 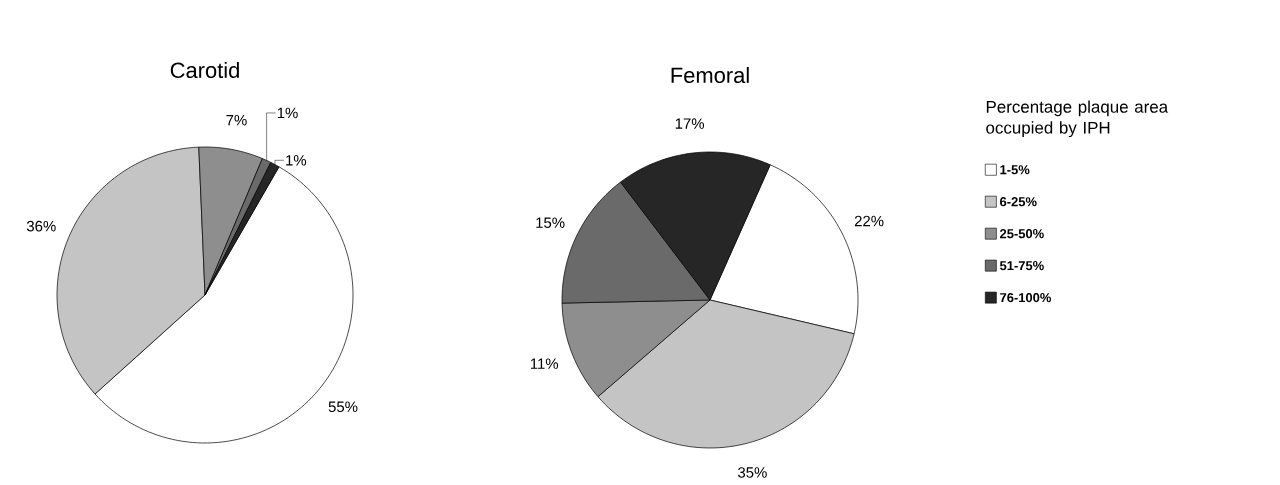 I want to click on data-label: 17%, so click(x=690, y=123).